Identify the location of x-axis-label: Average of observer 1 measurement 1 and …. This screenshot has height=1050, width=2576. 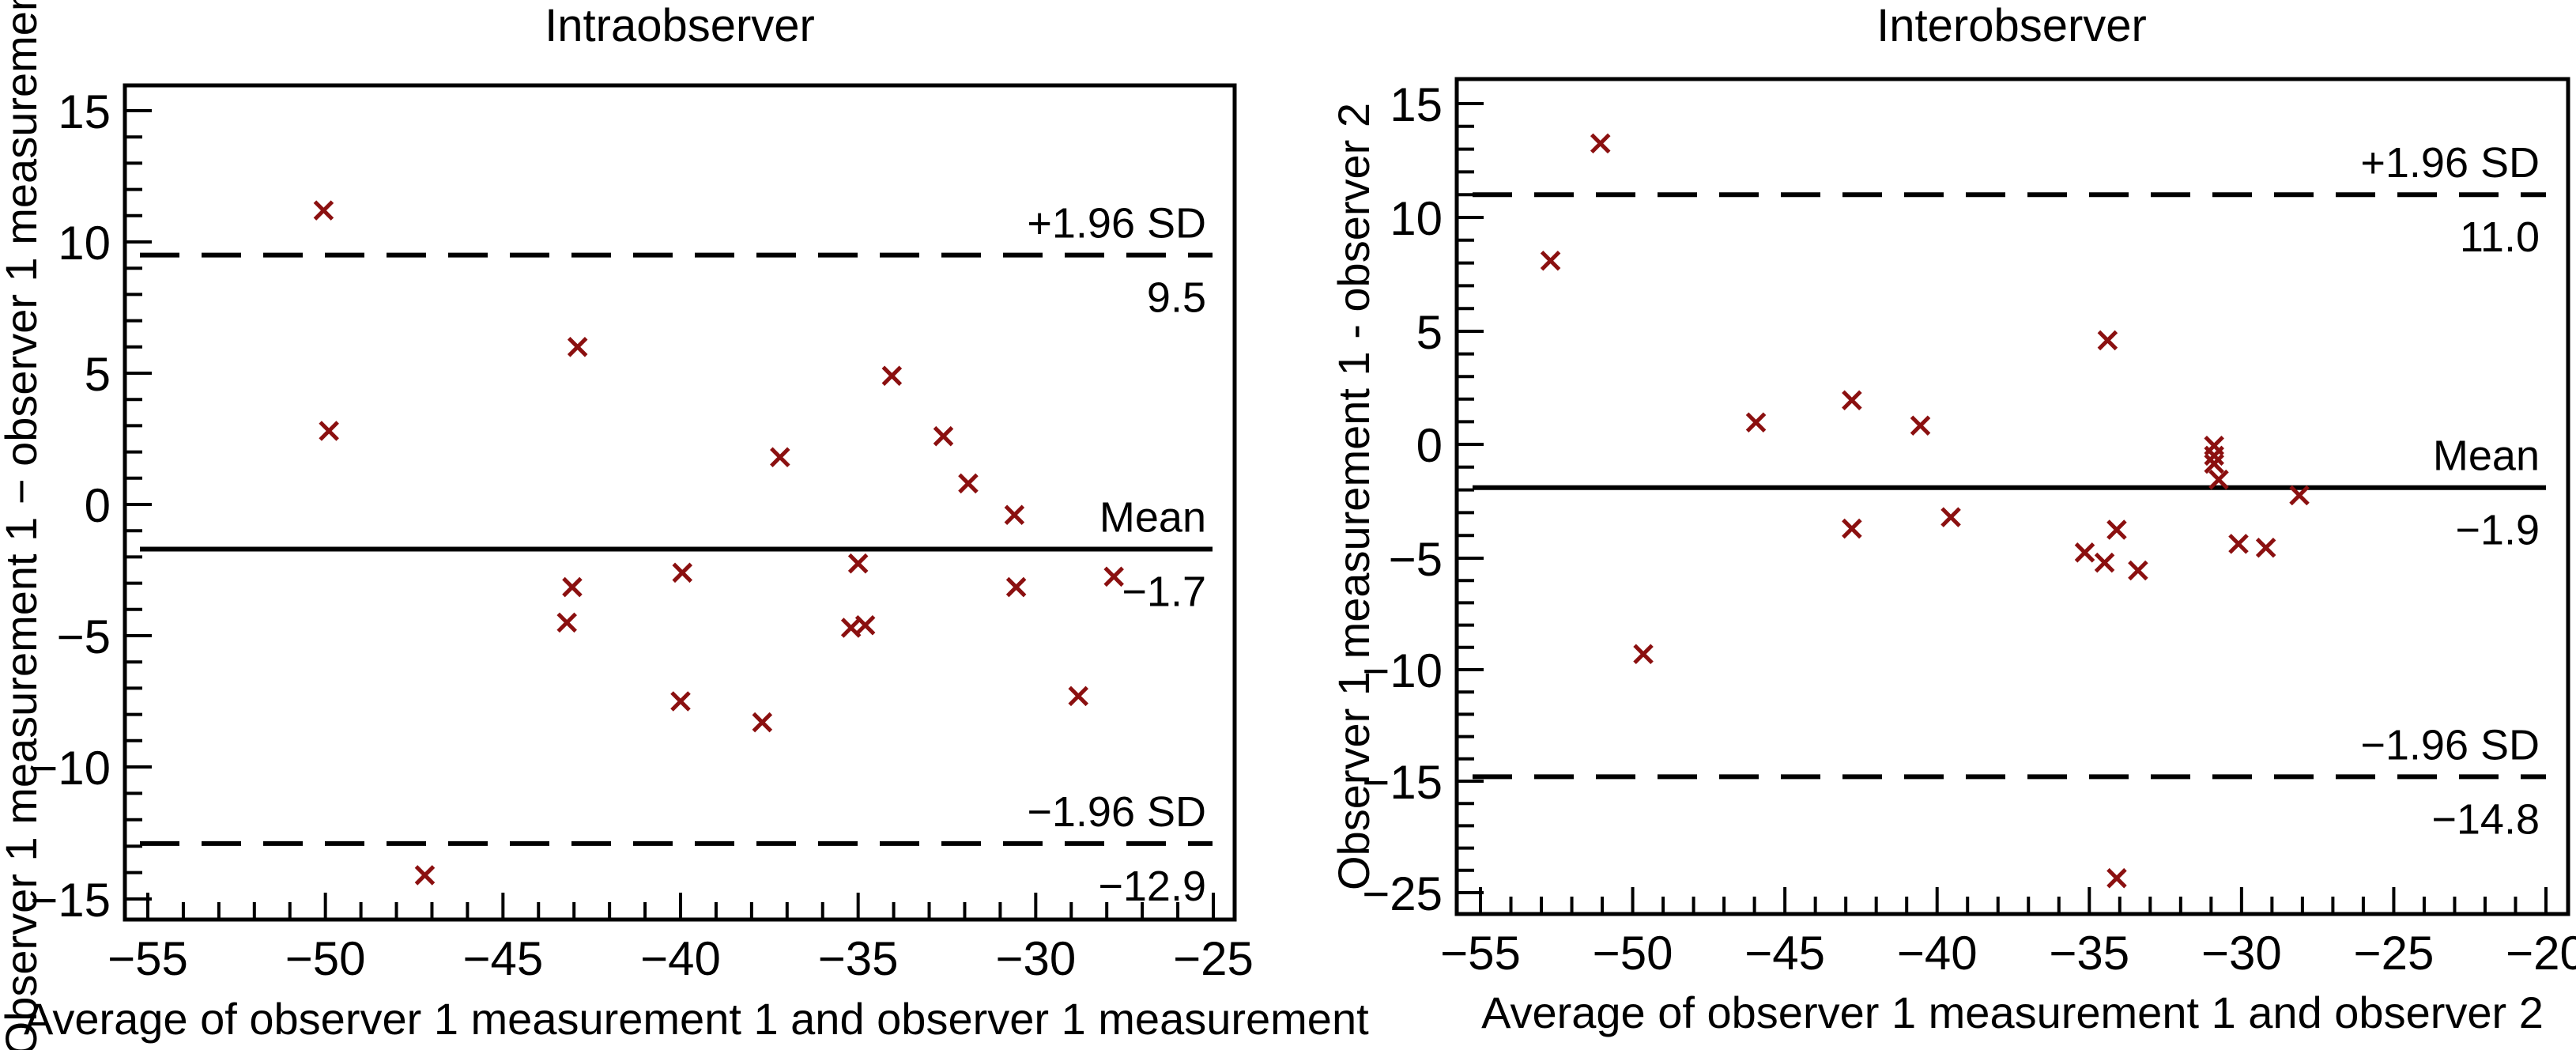
(2012, 1012).